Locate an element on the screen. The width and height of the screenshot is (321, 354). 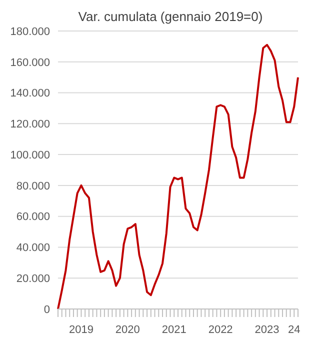
y-tick-label: 180.000 is located at coordinates (30, 32).